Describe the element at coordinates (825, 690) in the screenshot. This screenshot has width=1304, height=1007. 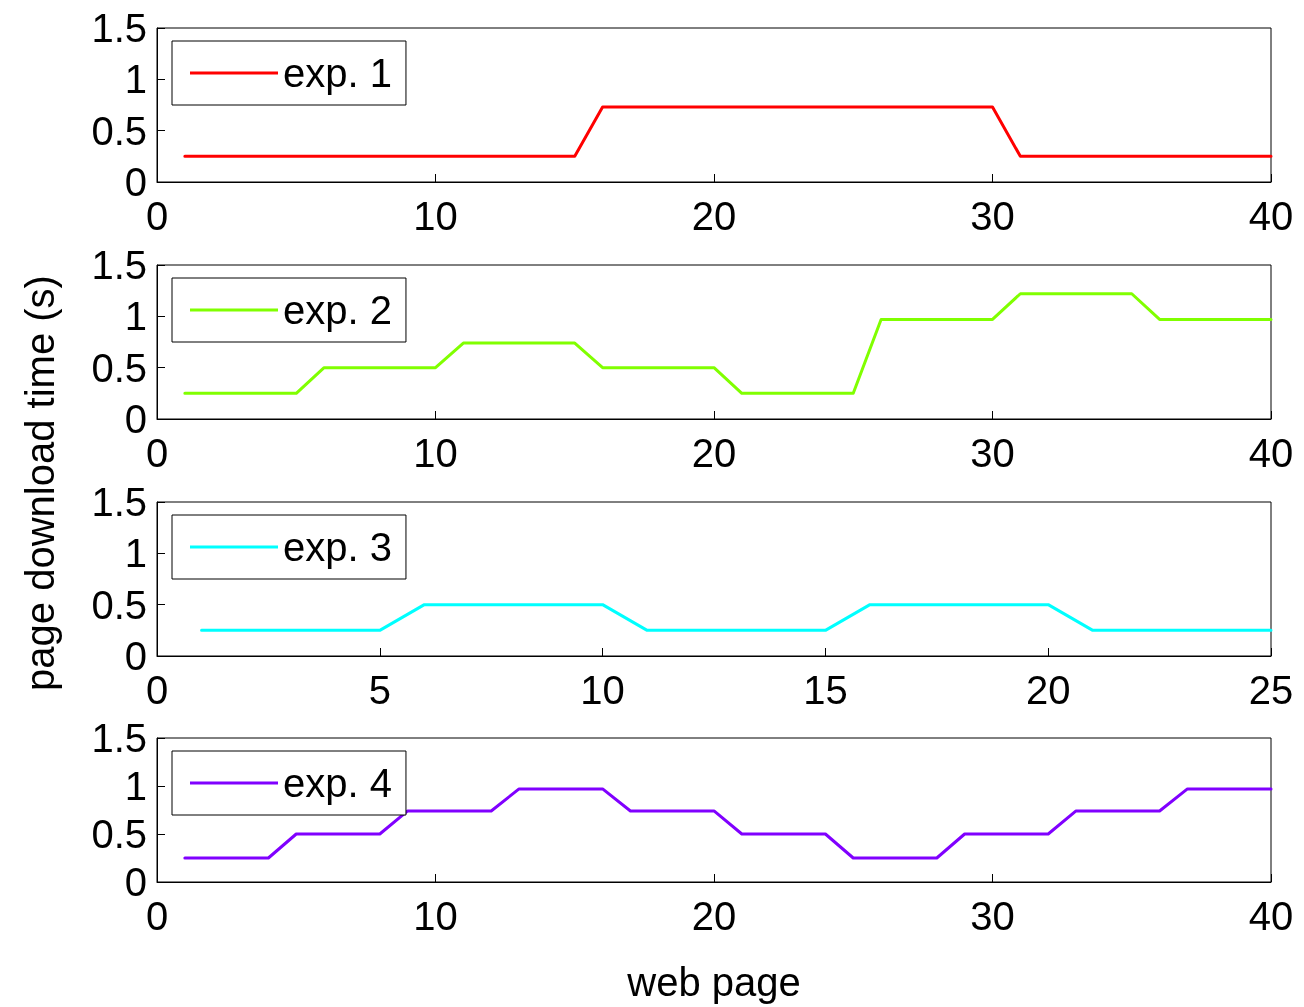
I see `x-tick-label: 15` at that location.